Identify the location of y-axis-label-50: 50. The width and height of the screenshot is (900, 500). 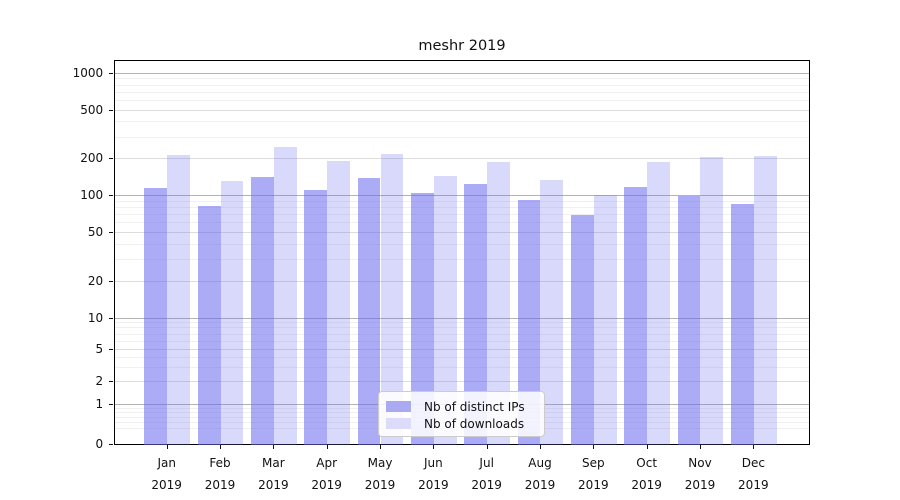
(95, 232).